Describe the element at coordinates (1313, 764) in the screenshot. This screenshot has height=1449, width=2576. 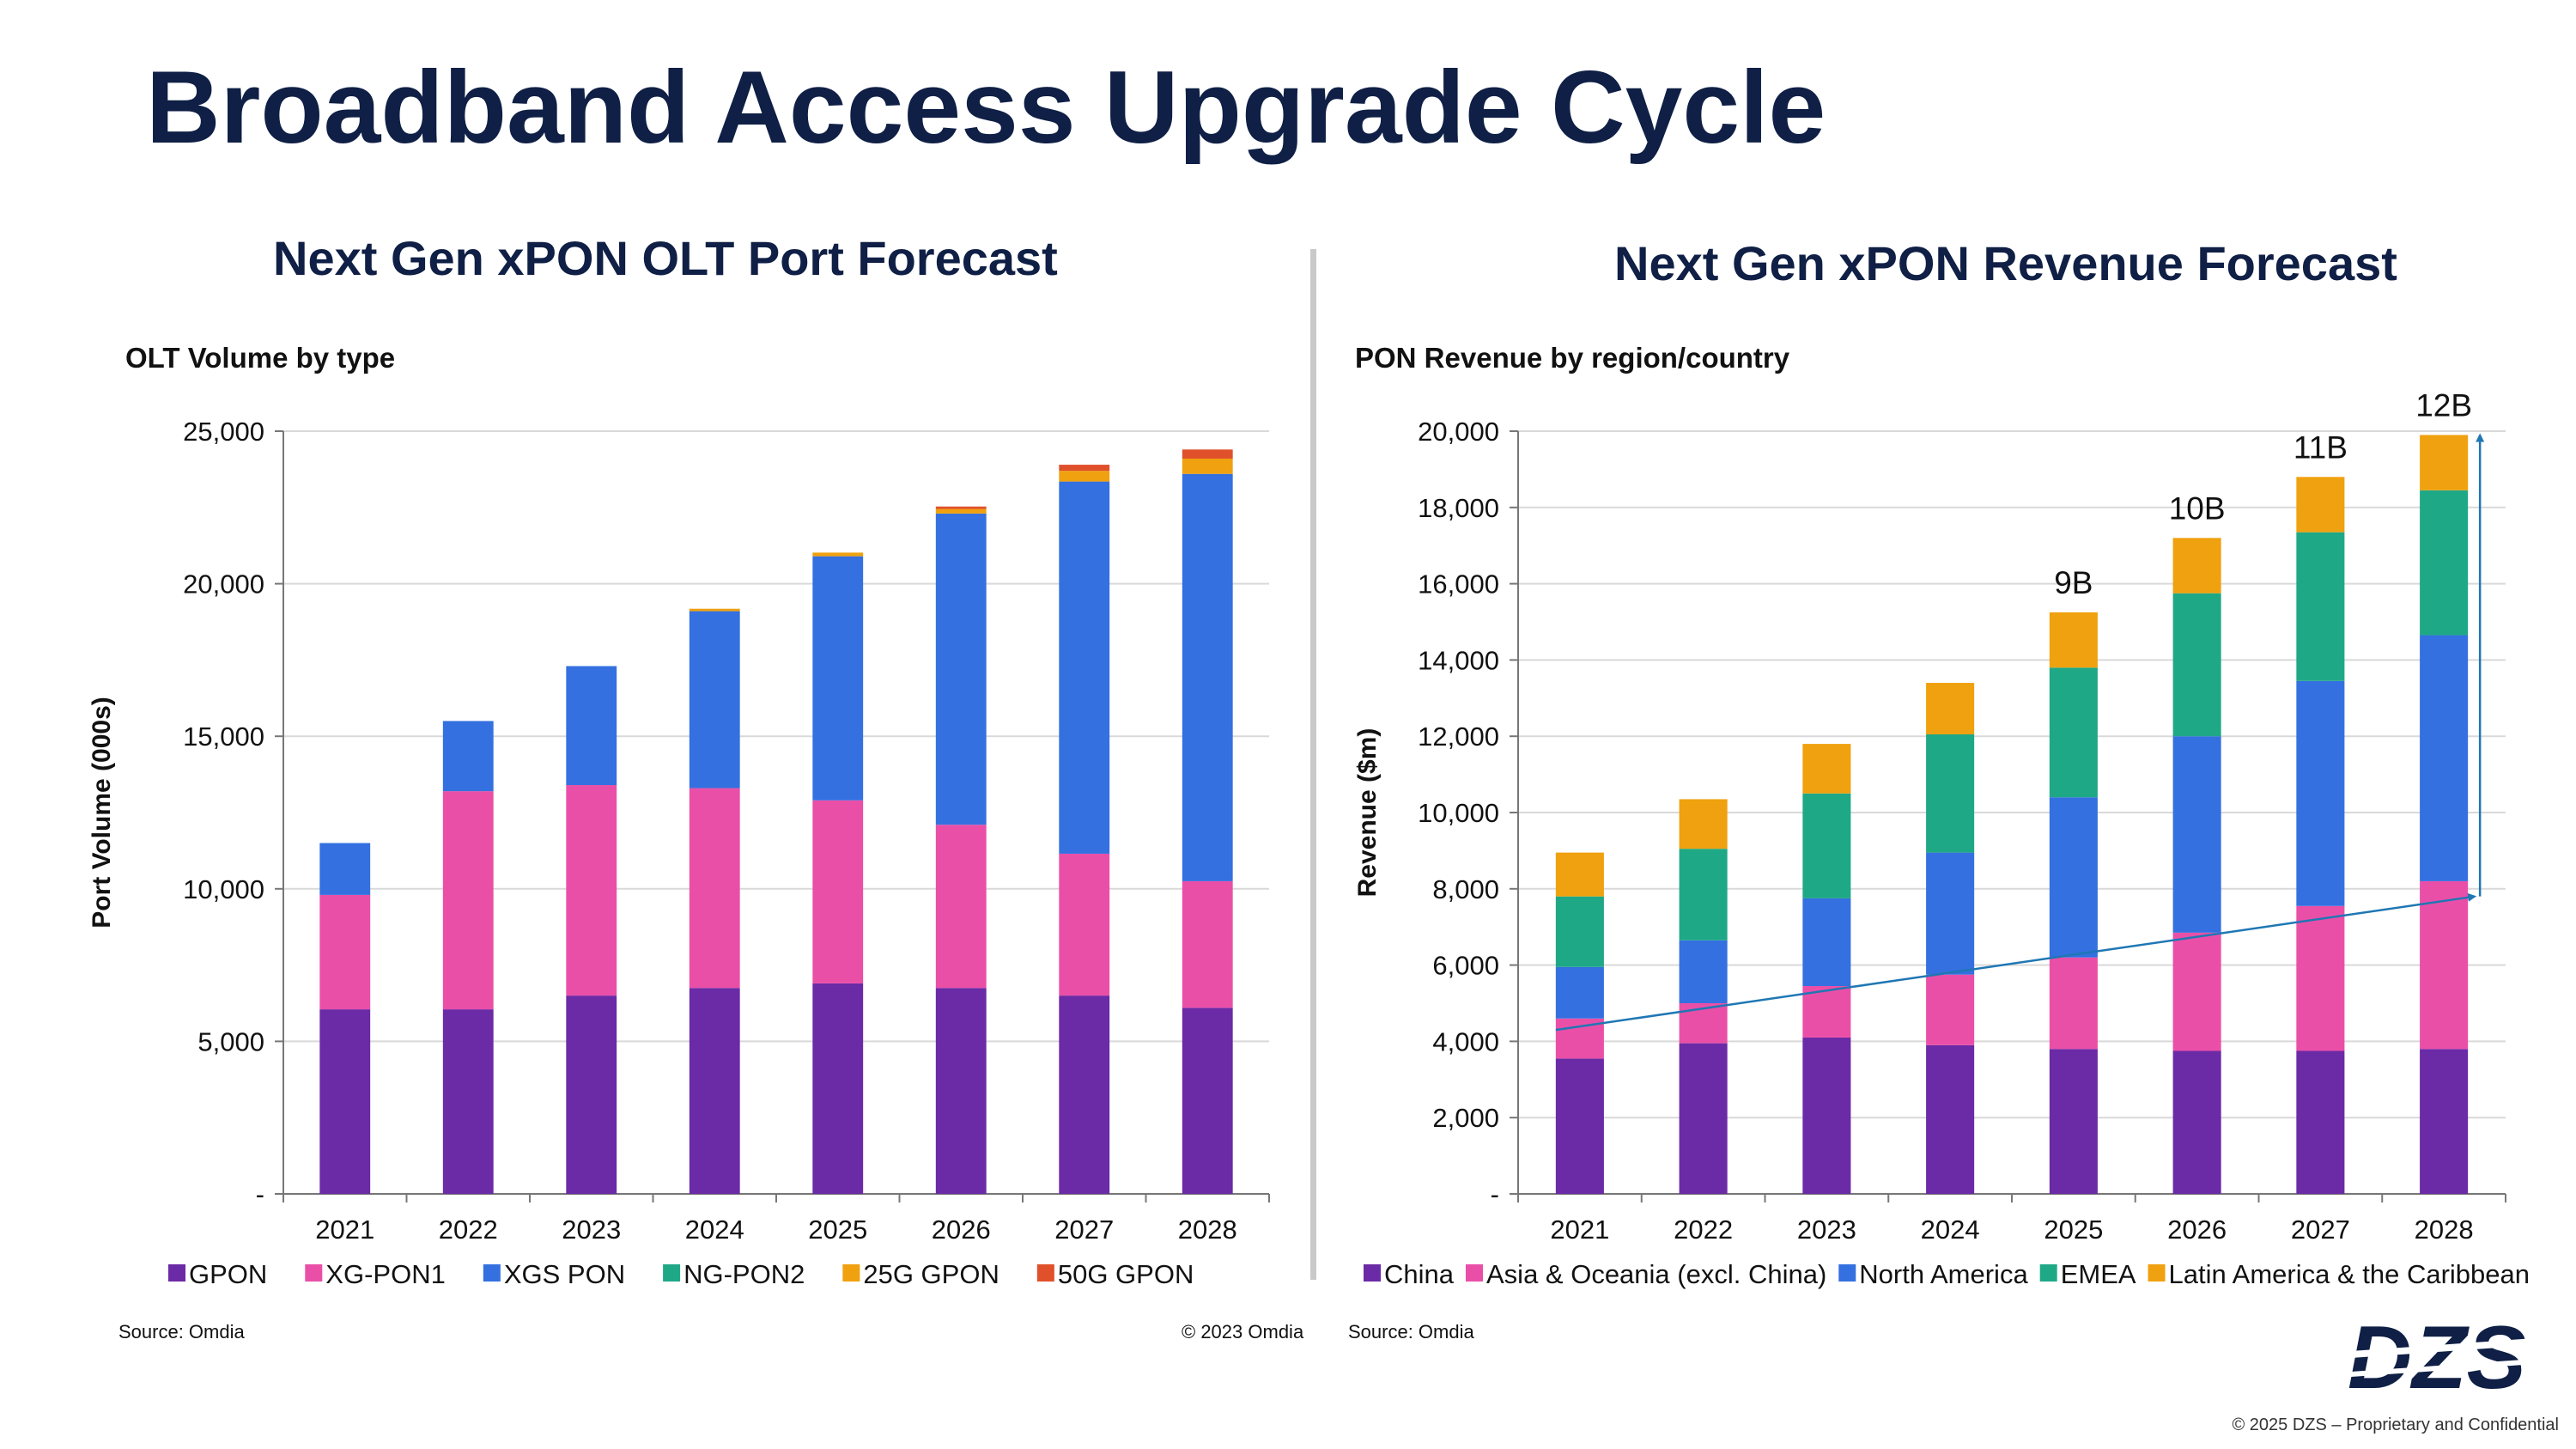
I see `chart-divider` at that location.